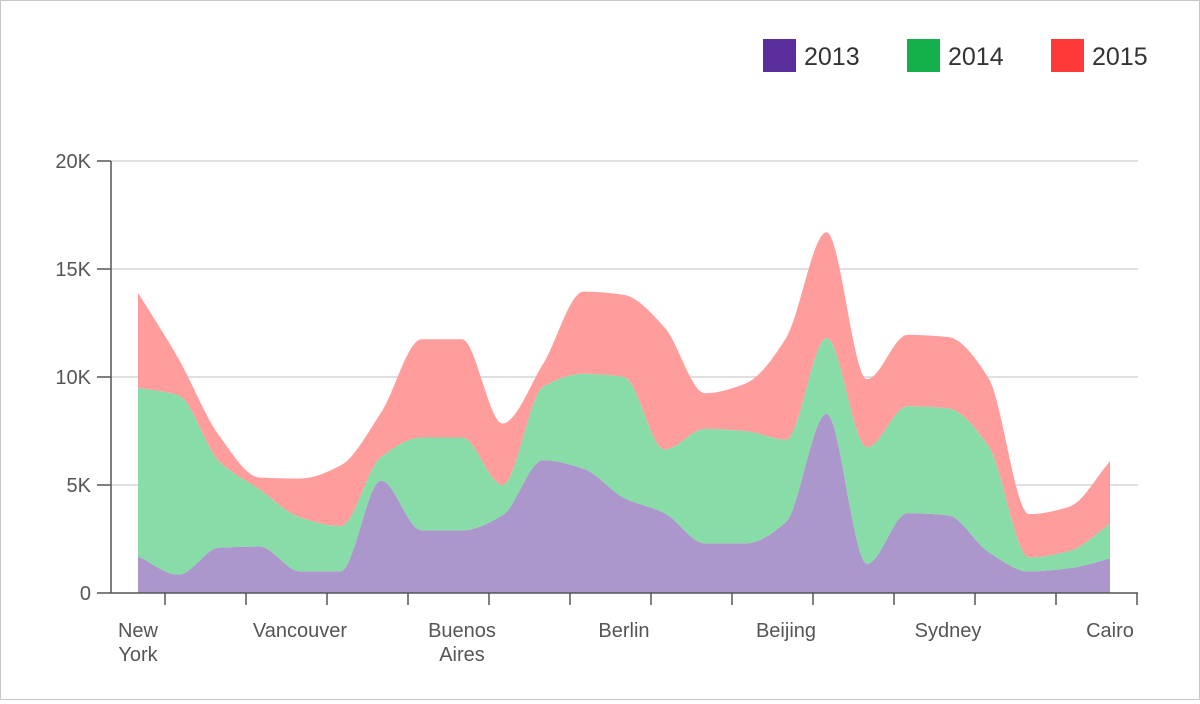 The width and height of the screenshot is (1200, 704). Describe the element at coordinates (976, 57) in the screenshot. I see `legend-label: 2014` at that location.